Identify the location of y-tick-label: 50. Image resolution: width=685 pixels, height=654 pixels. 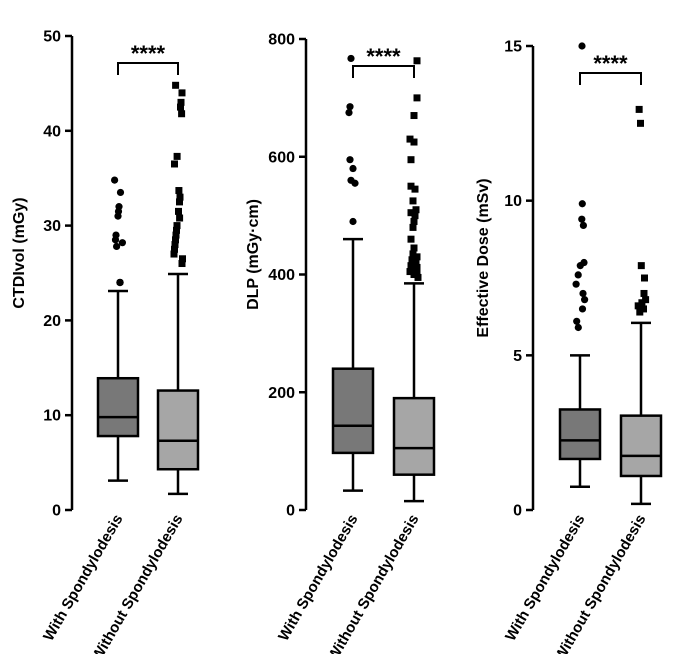
(52, 37).